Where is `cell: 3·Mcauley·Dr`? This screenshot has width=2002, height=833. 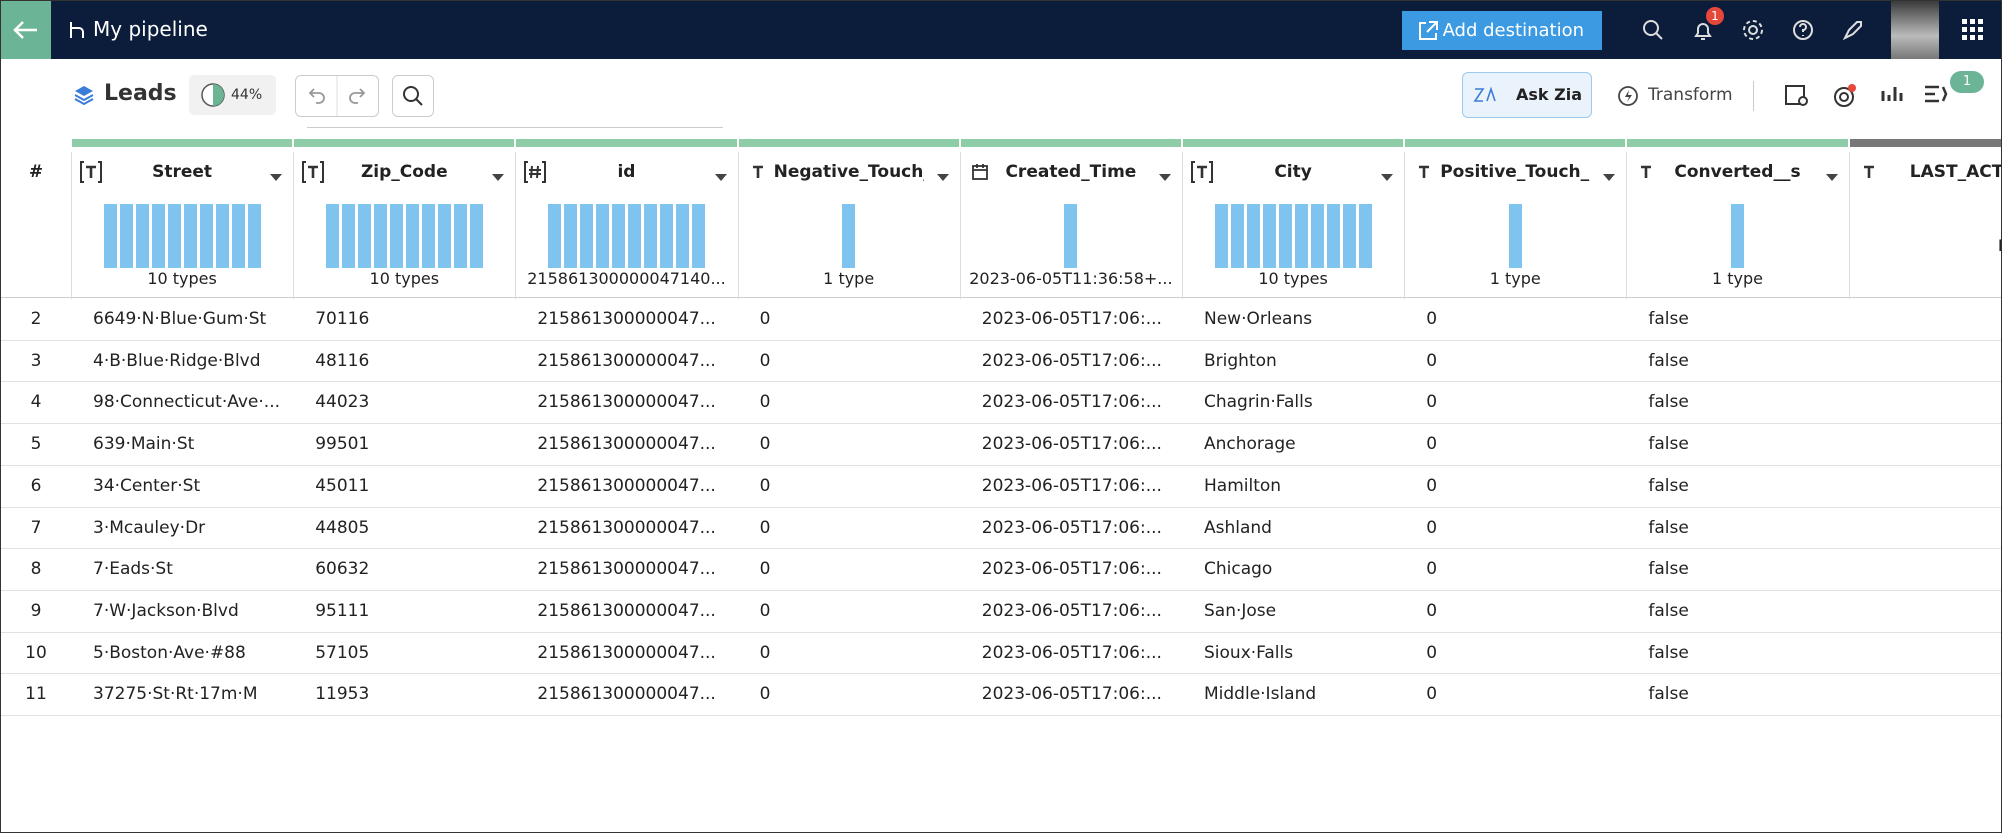
cell: 3·Mcauley·Dr is located at coordinates (149, 527).